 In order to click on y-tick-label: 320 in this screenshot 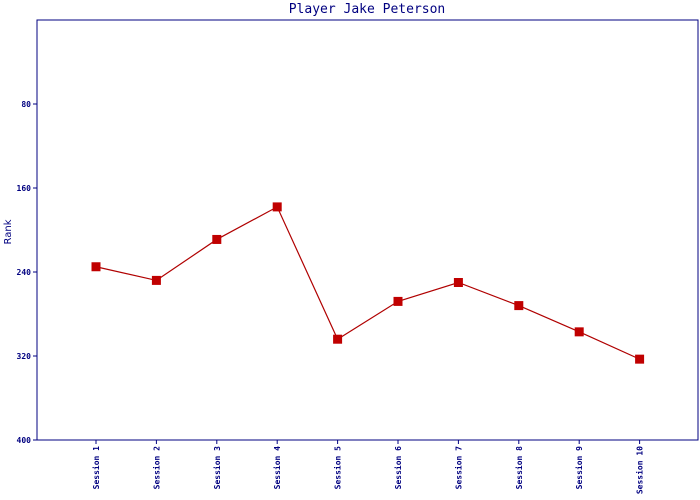, I will do `click(24, 356)`.